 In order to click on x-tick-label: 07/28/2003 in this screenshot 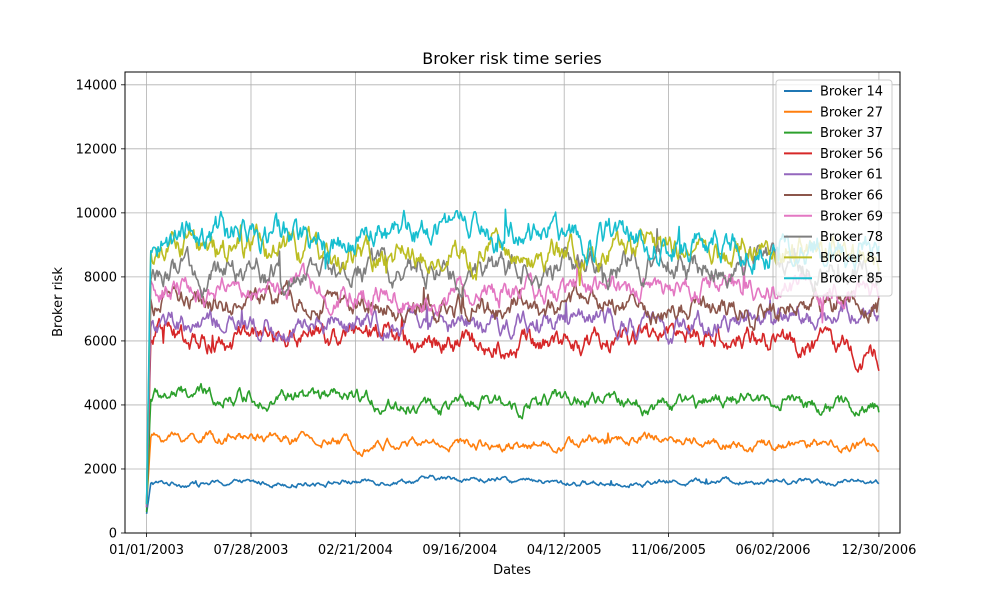, I will do `click(251, 550)`.